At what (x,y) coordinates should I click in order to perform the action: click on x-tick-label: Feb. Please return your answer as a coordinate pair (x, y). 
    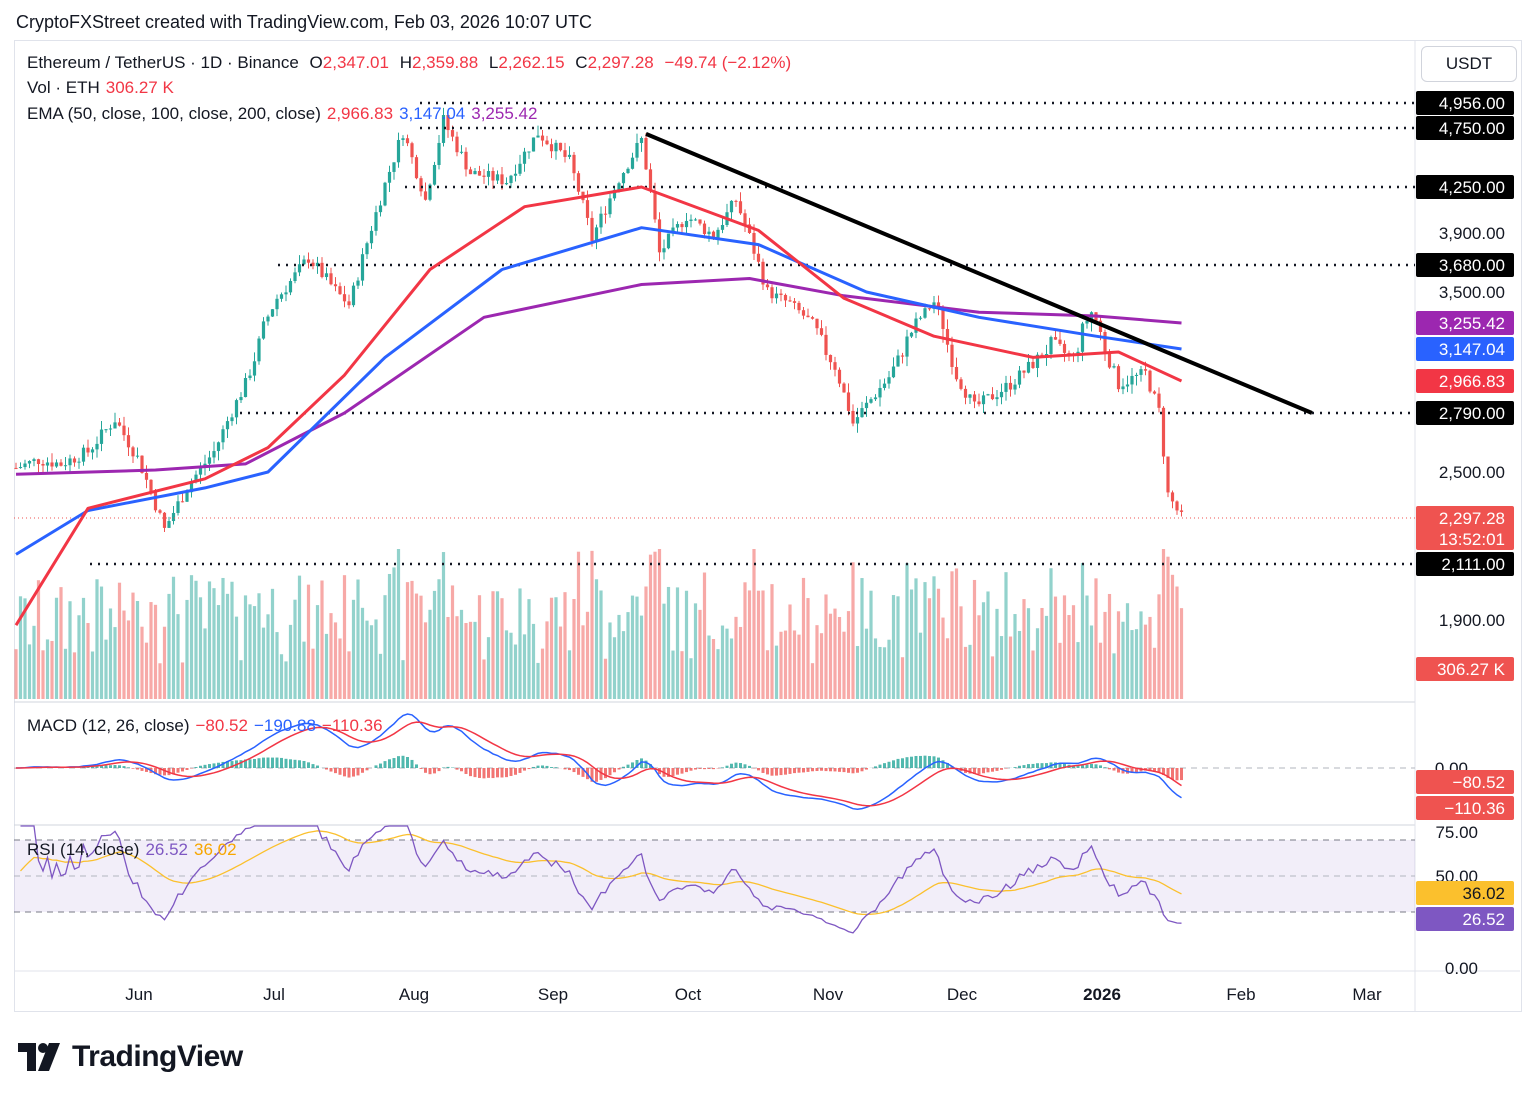
    Looking at the image, I should click on (1240, 994).